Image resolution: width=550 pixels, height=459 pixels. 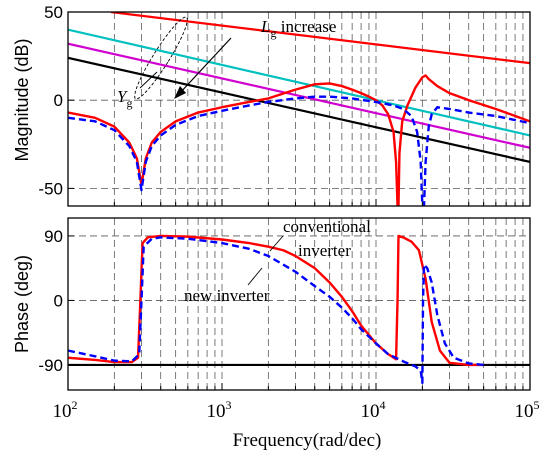 What do you see at coordinates (53, 12) in the screenshot?
I see `magnitude-ytick-label: 50` at bounding box center [53, 12].